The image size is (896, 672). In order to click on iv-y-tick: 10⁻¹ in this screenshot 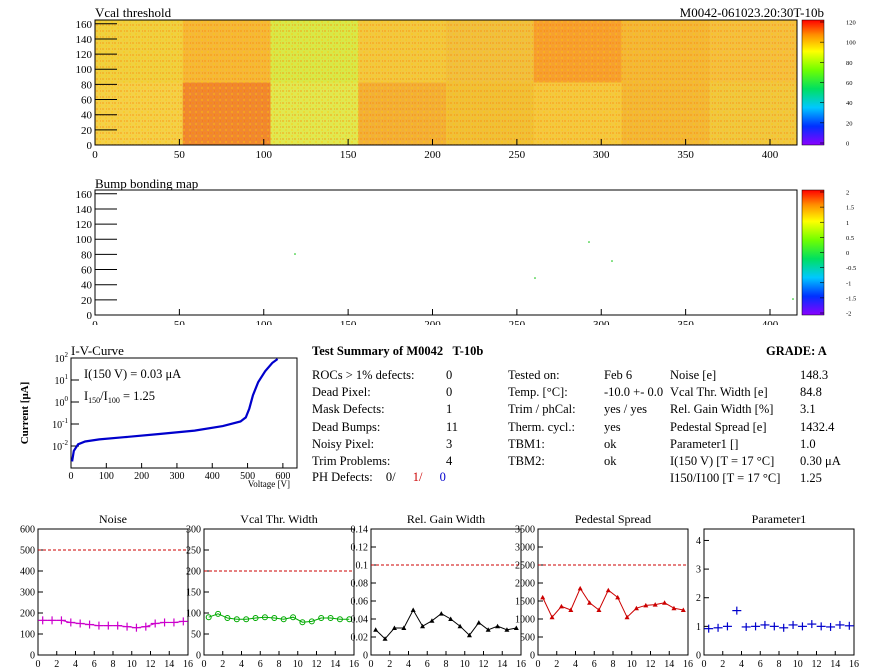, I will do `click(60, 424)`.